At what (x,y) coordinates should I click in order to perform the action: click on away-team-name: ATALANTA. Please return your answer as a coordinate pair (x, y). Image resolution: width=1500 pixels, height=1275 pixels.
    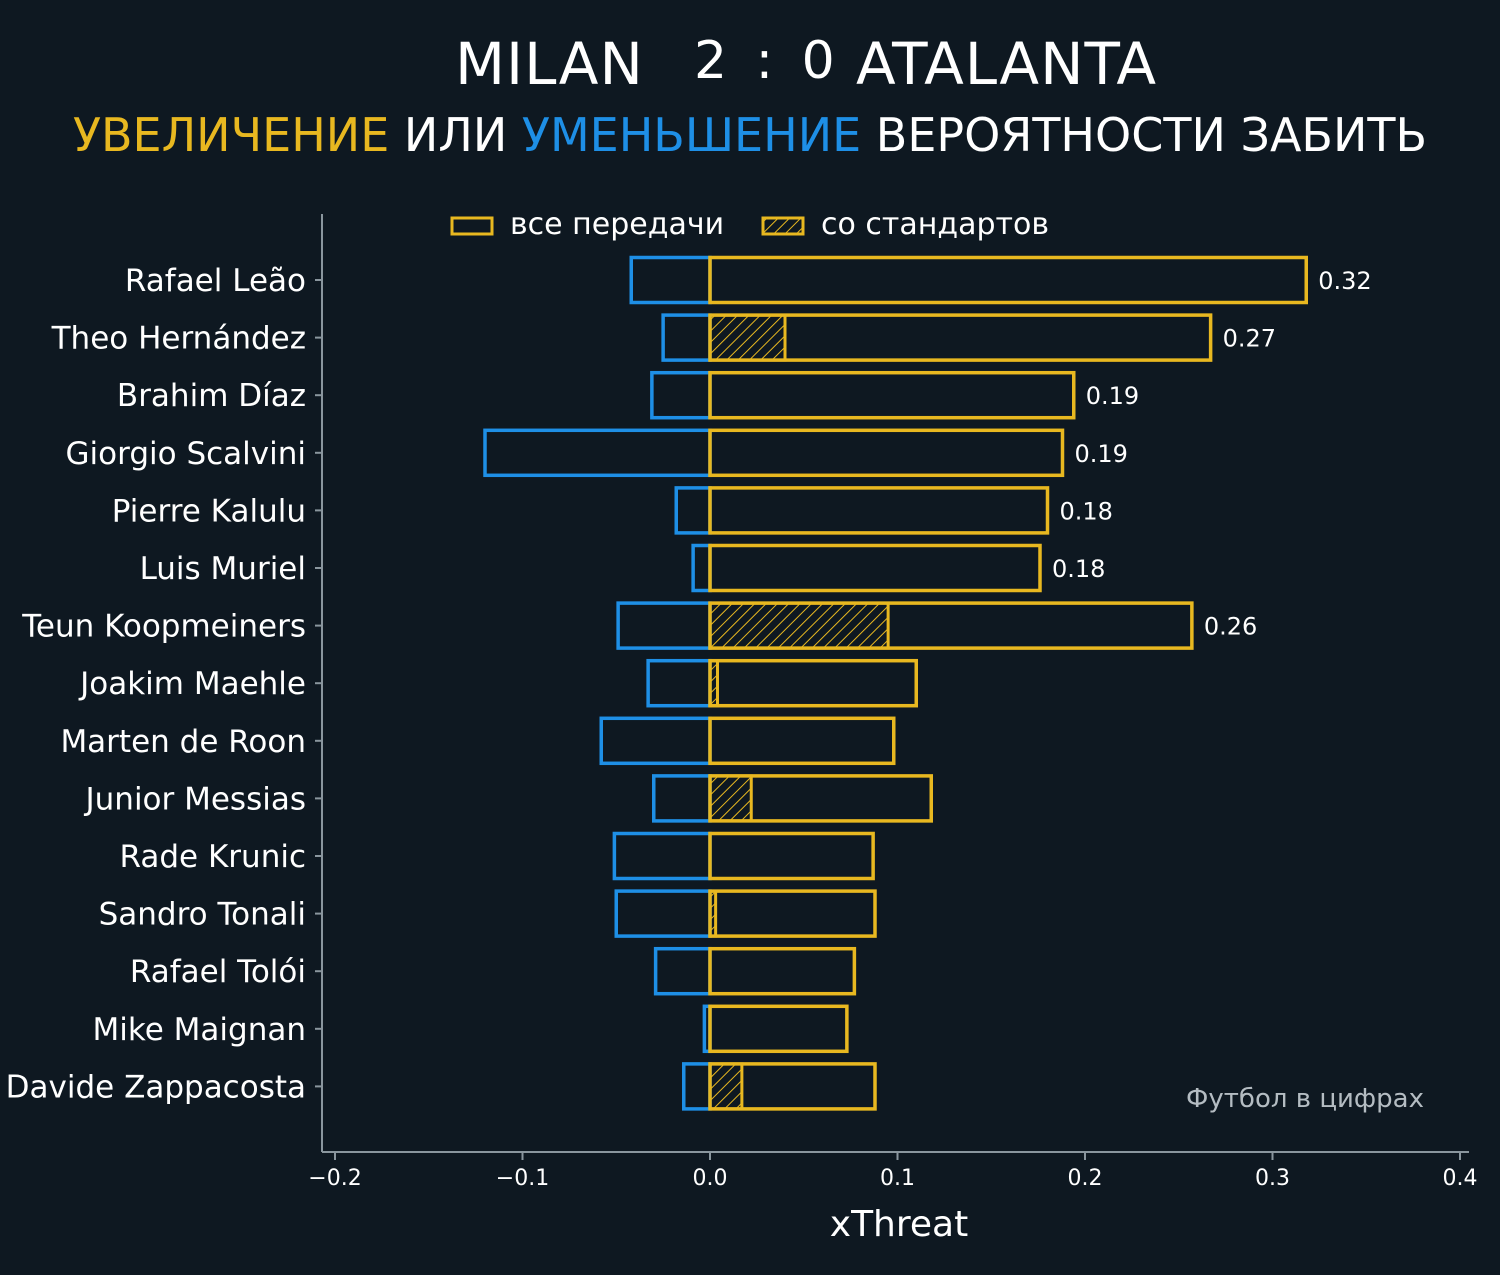
    Looking at the image, I should click on (1007, 64).